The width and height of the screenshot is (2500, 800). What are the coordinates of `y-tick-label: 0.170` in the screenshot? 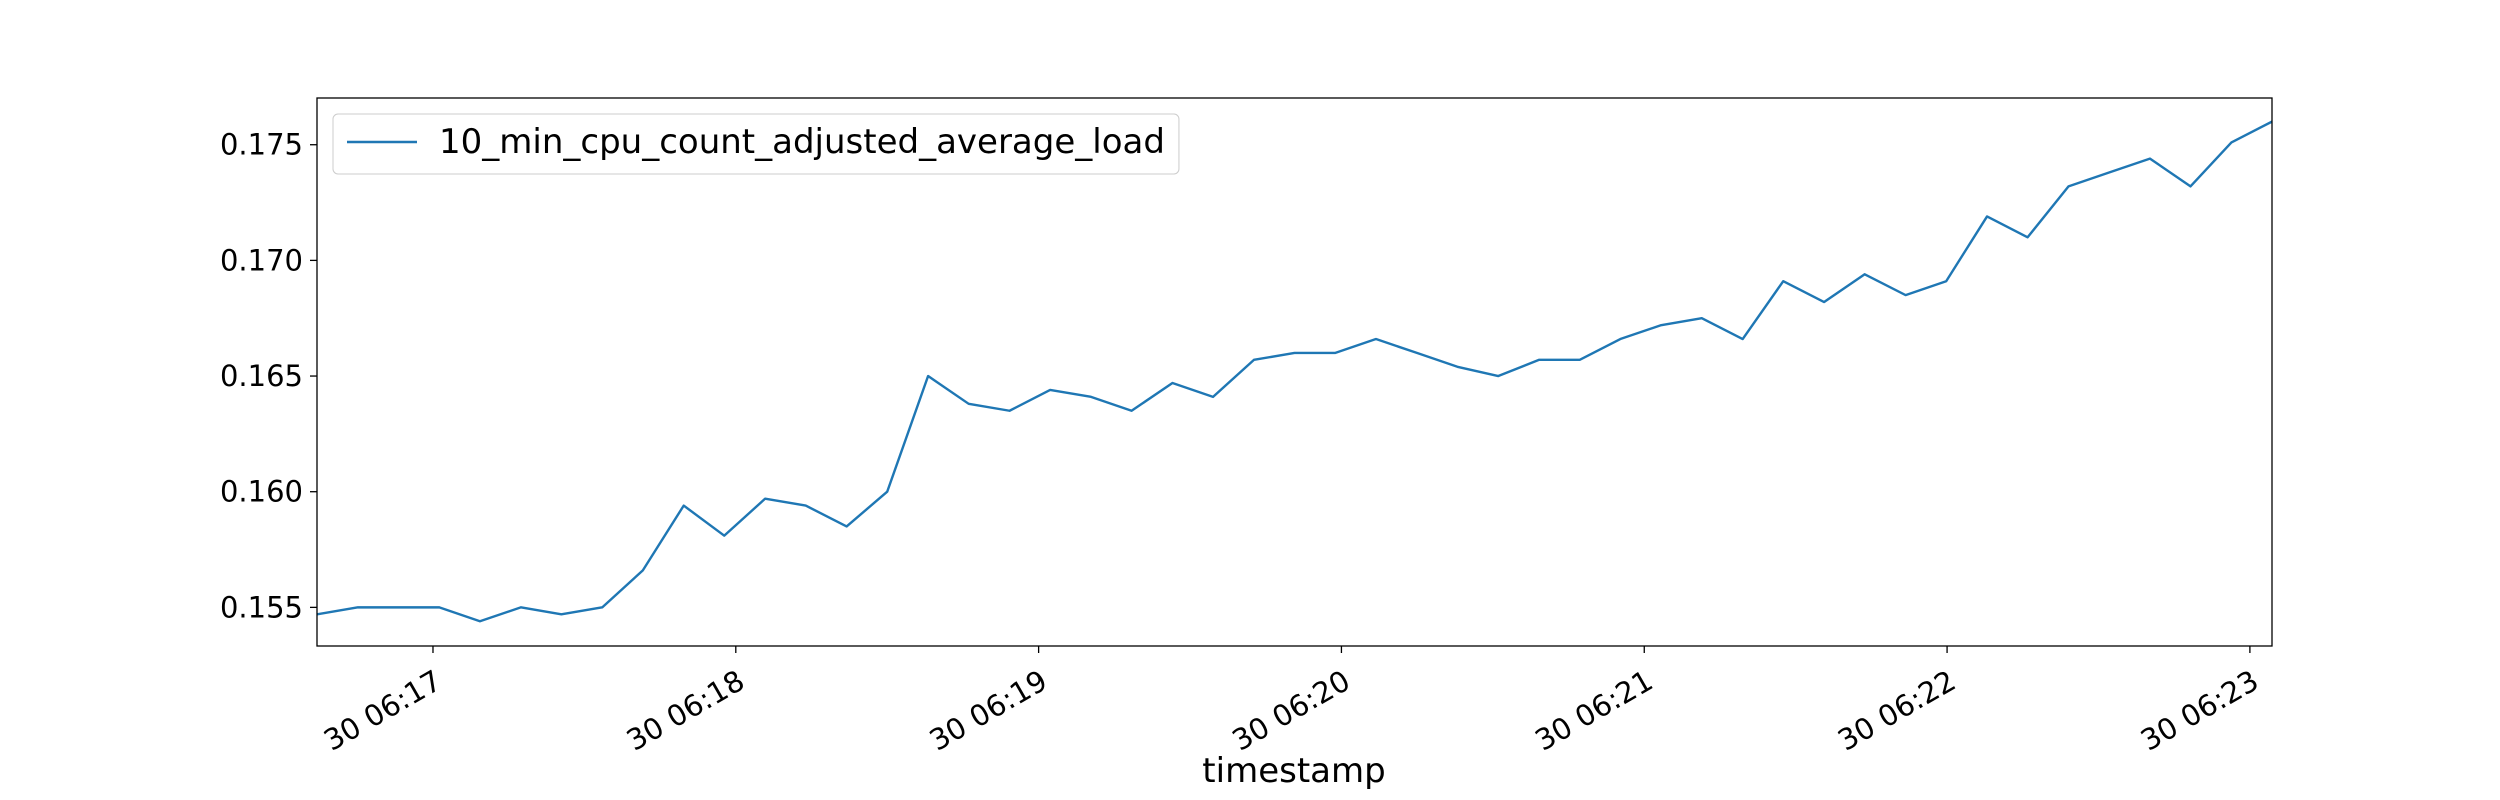 It's located at (261, 260).